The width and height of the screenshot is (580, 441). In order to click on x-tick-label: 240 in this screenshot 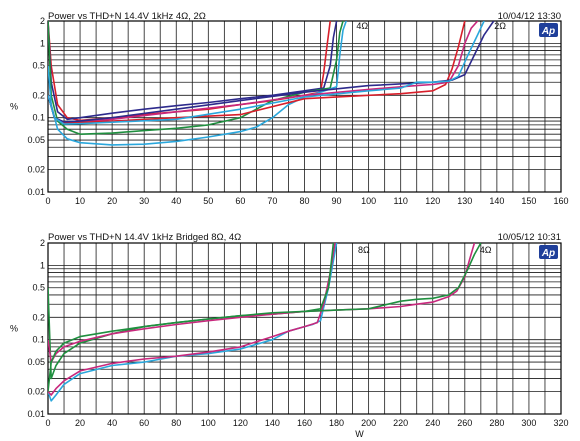, I will do `click(432, 423)`.